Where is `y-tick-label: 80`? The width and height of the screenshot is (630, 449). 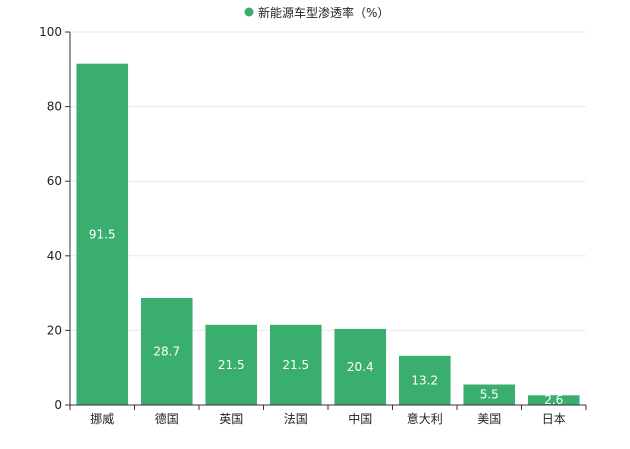 y-tick-label: 80 is located at coordinates (54, 107).